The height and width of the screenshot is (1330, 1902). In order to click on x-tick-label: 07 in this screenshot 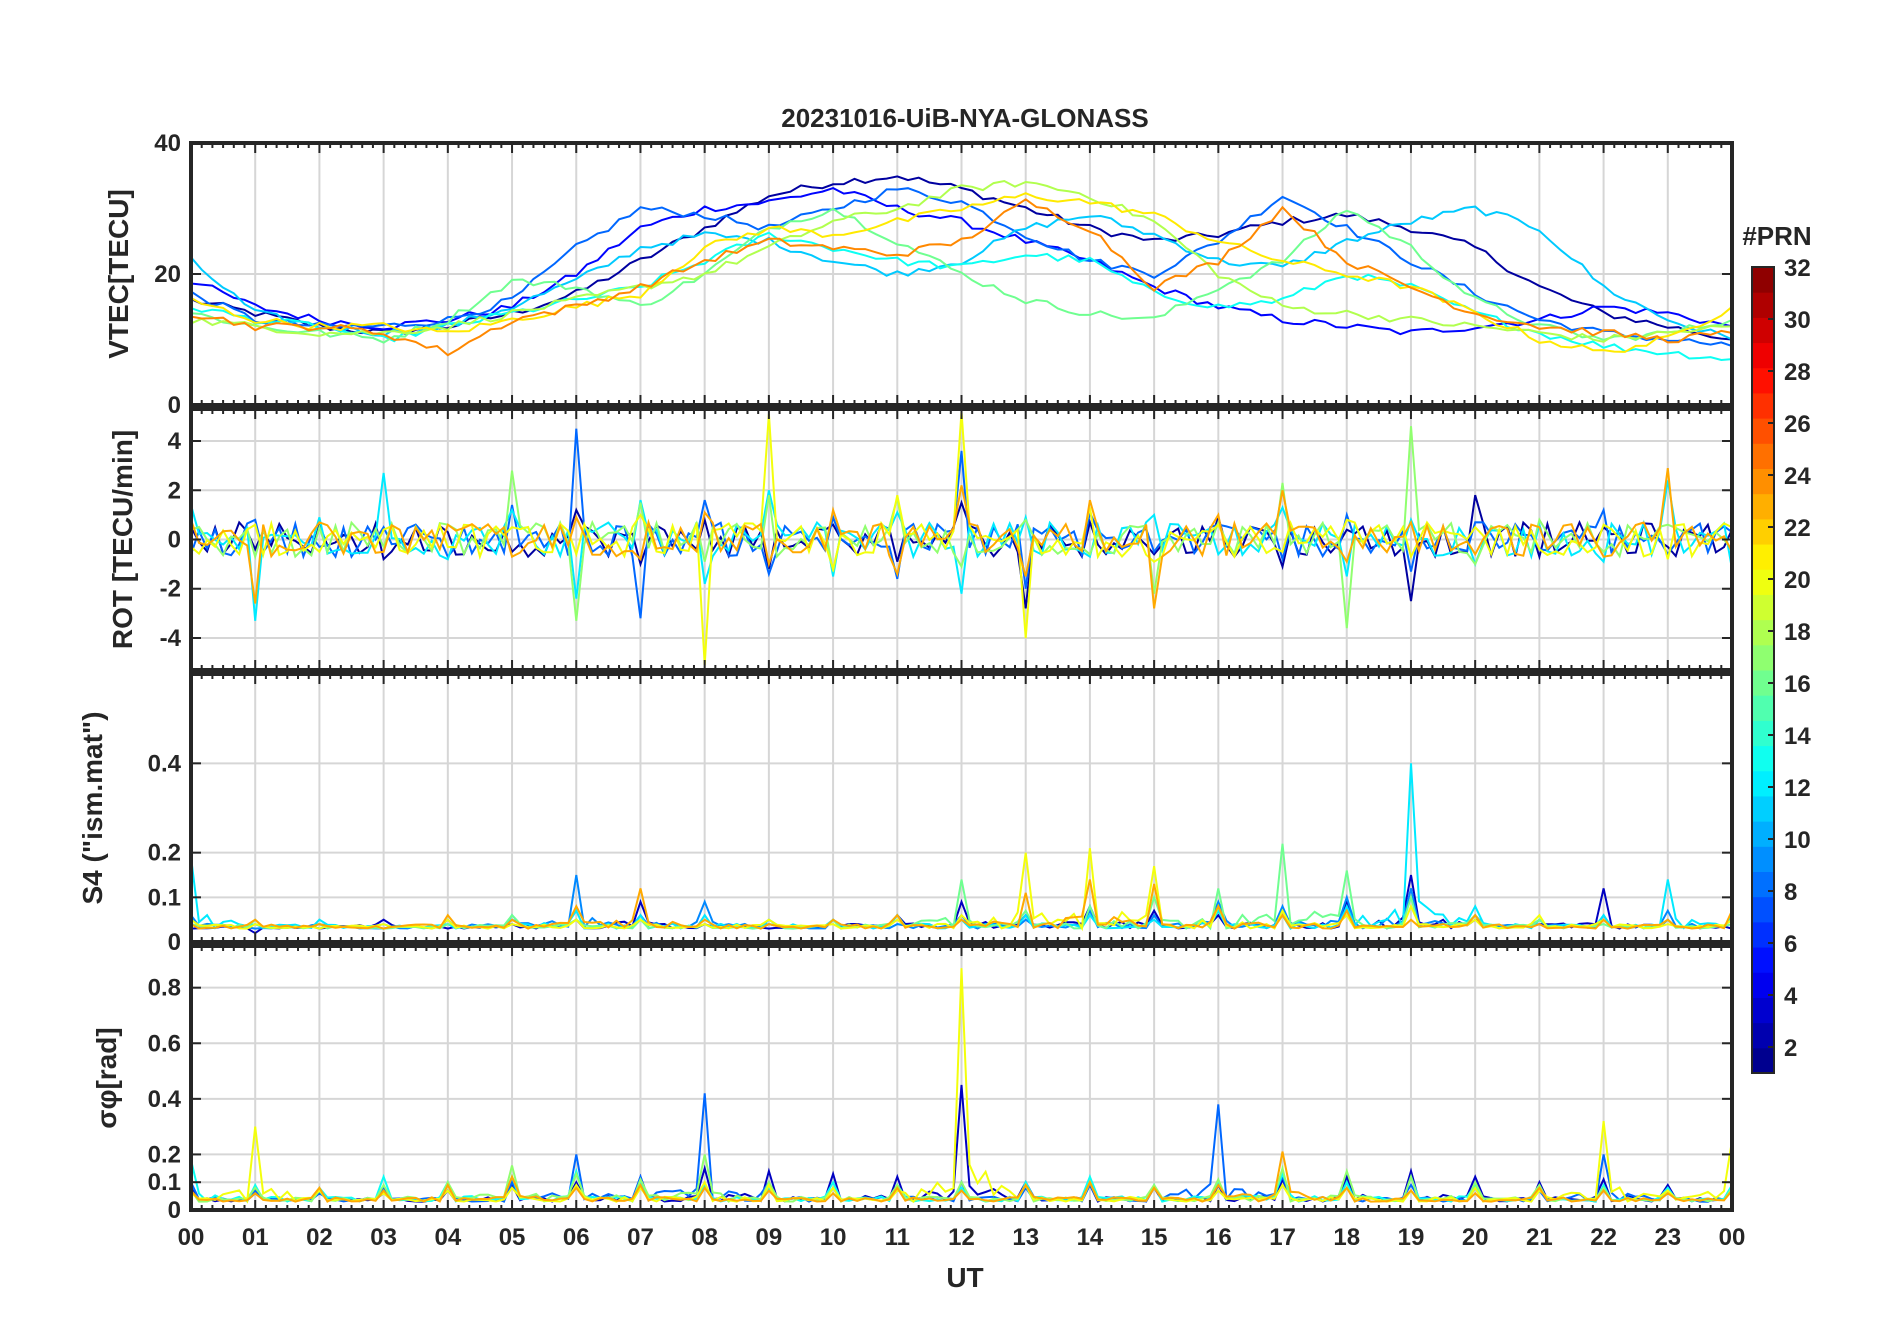, I will do `click(640, 1237)`.